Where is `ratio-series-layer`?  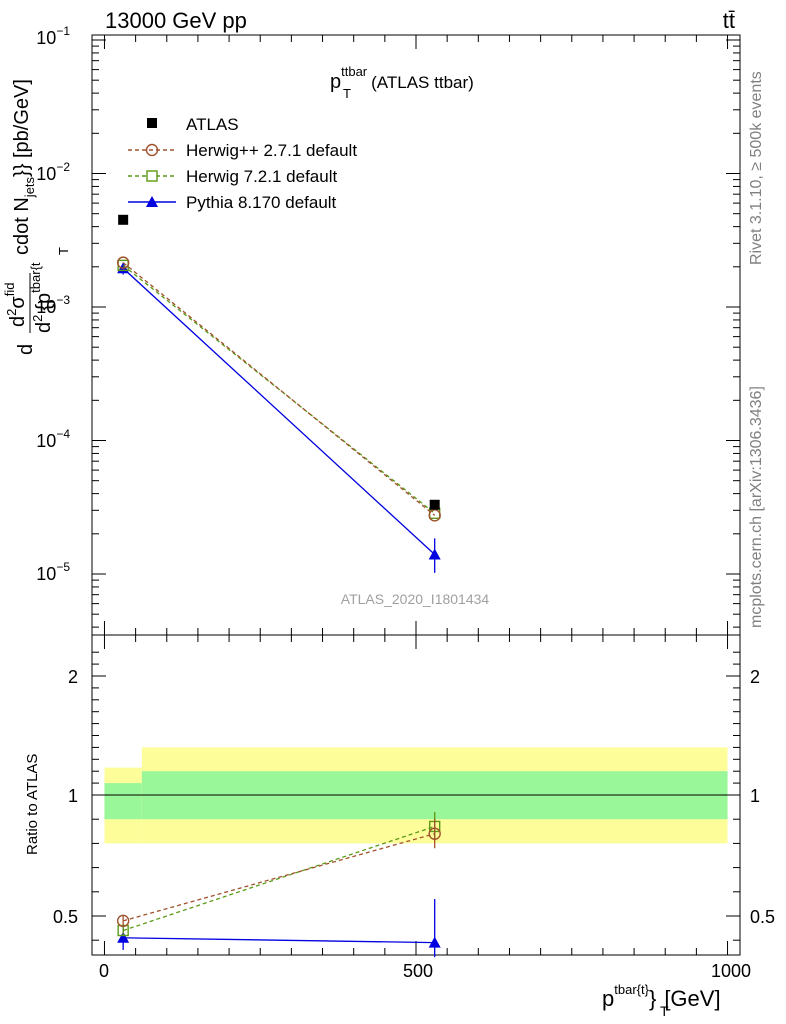
ratio-series-layer is located at coordinates (278, 884).